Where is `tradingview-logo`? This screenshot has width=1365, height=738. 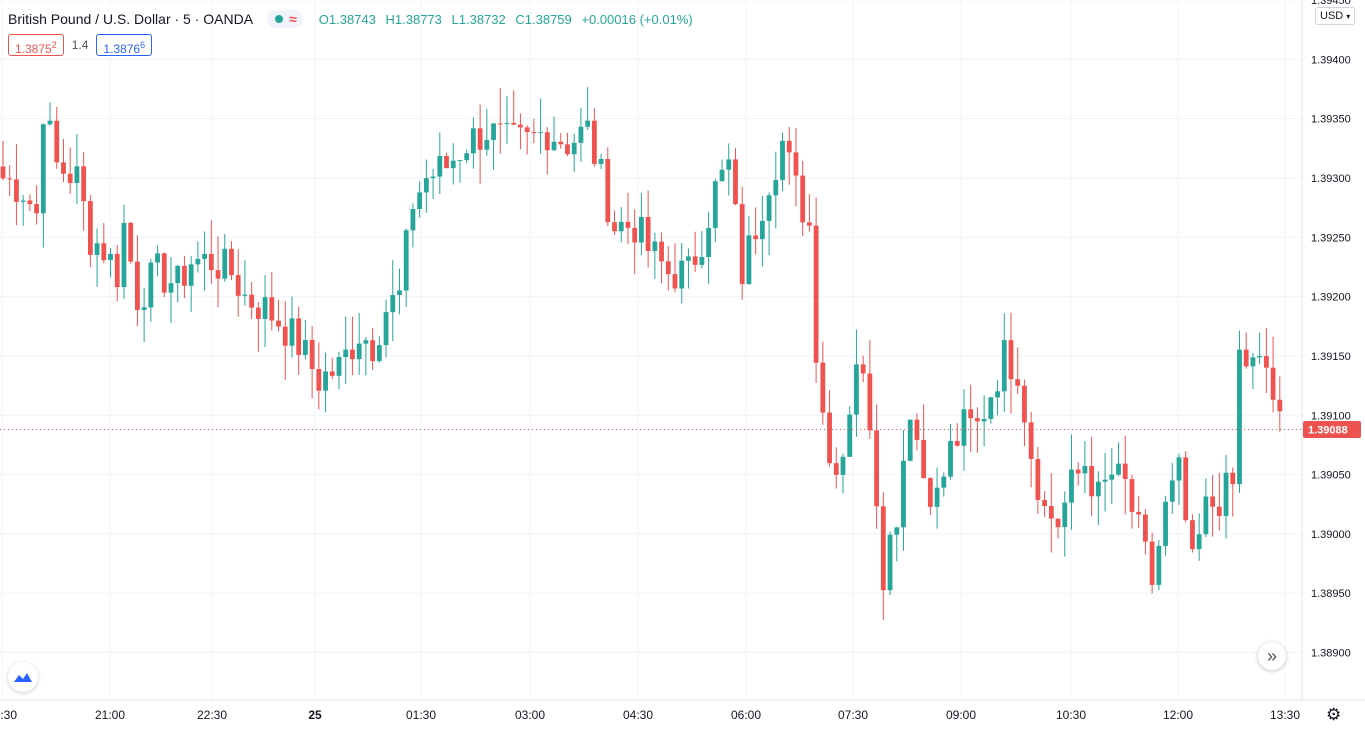
tradingview-logo is located at coordinates (23, 677).